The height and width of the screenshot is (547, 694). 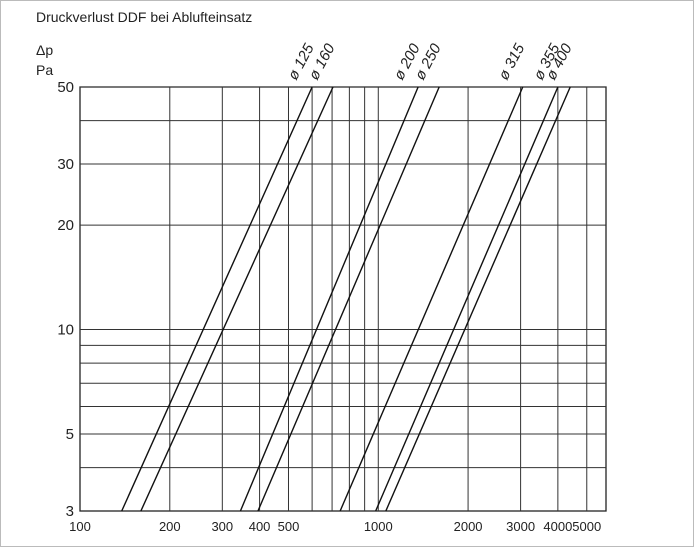 I want to click on y-tick-label: 30, so click(x=65, y=164).